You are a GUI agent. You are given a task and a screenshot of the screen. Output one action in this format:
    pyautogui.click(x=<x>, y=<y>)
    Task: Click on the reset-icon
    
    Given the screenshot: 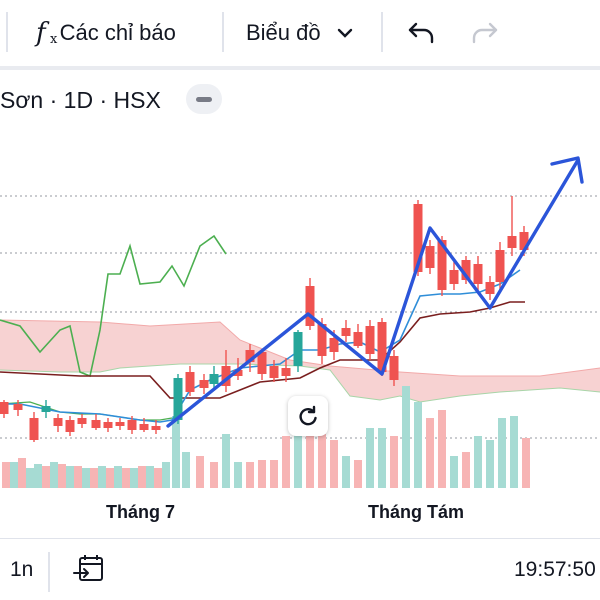 What is the action you would take?
    pyautogui.click(x=308, y=415)
    